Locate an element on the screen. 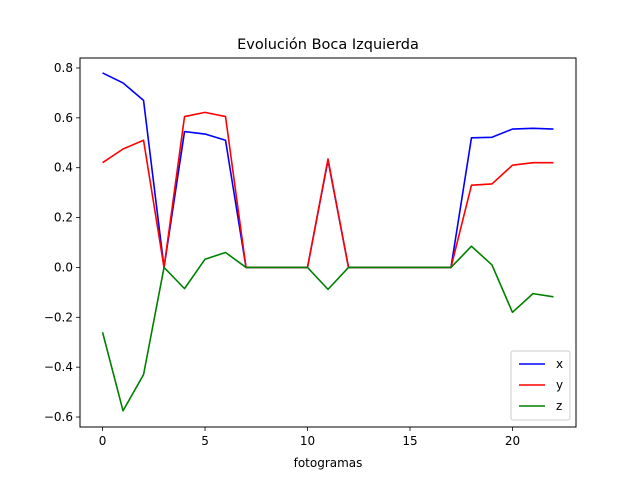  y-tick-label: 0.8 is located at coordinates (63, 68).